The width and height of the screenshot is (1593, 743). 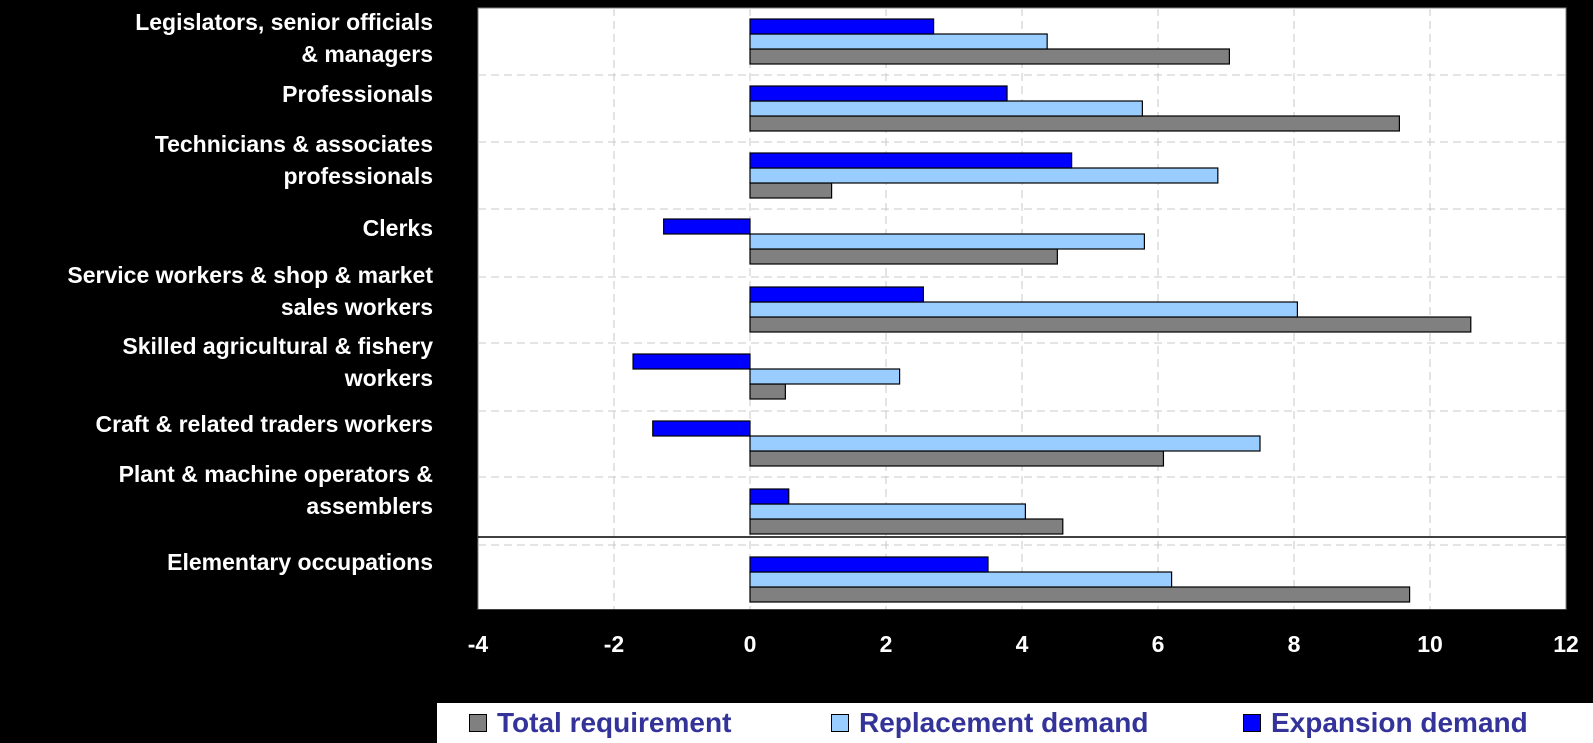 What do you see at coordinates (1158, 644) in the screenshot?
I see `x-tick-label: 6` at bounding box center [1158, 644].